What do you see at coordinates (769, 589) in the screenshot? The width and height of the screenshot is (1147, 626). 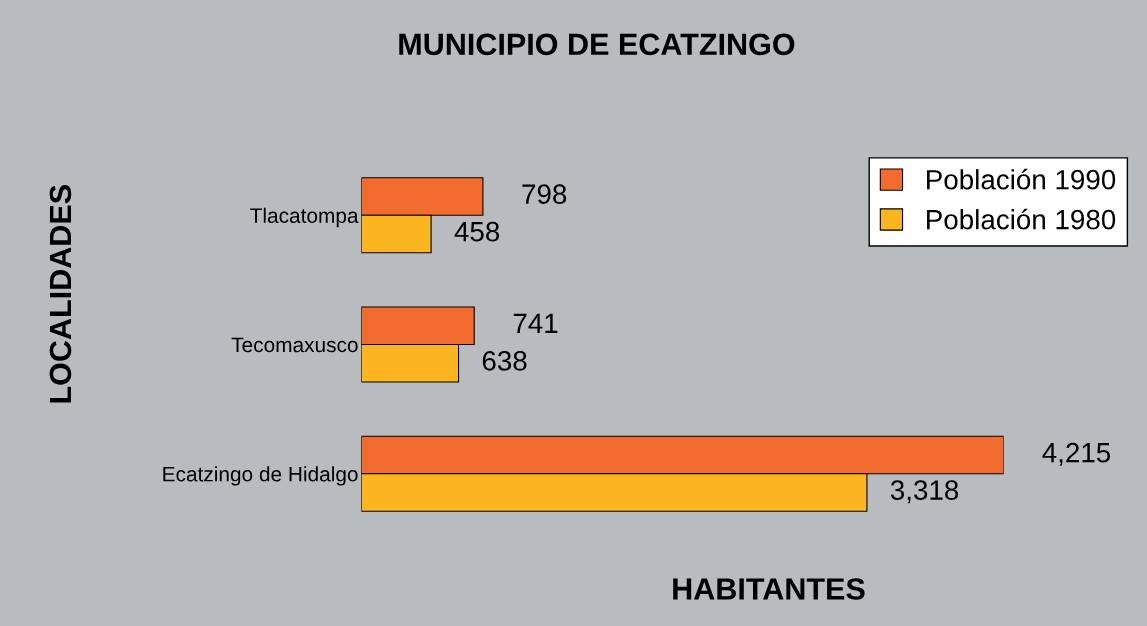 I see `x-axis-title: HABITANTES` at bounding box center [769, 589].